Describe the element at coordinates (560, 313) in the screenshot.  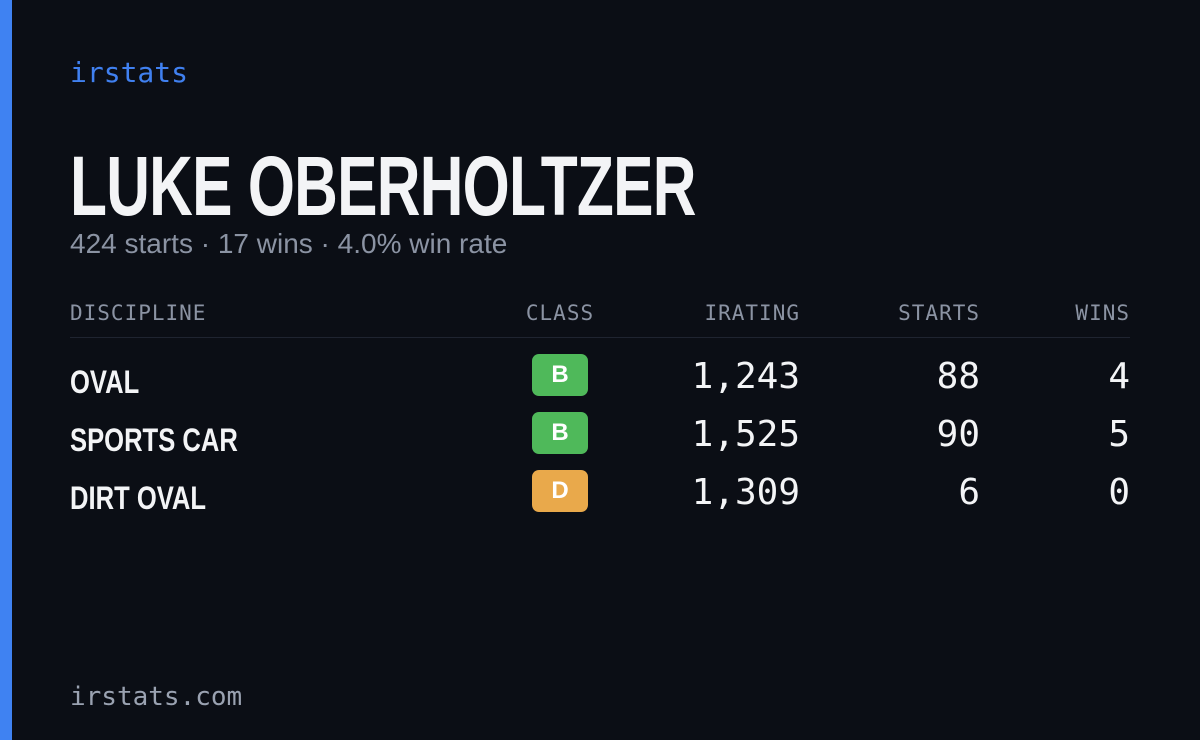
I see `column-header: CLASS` at that location.